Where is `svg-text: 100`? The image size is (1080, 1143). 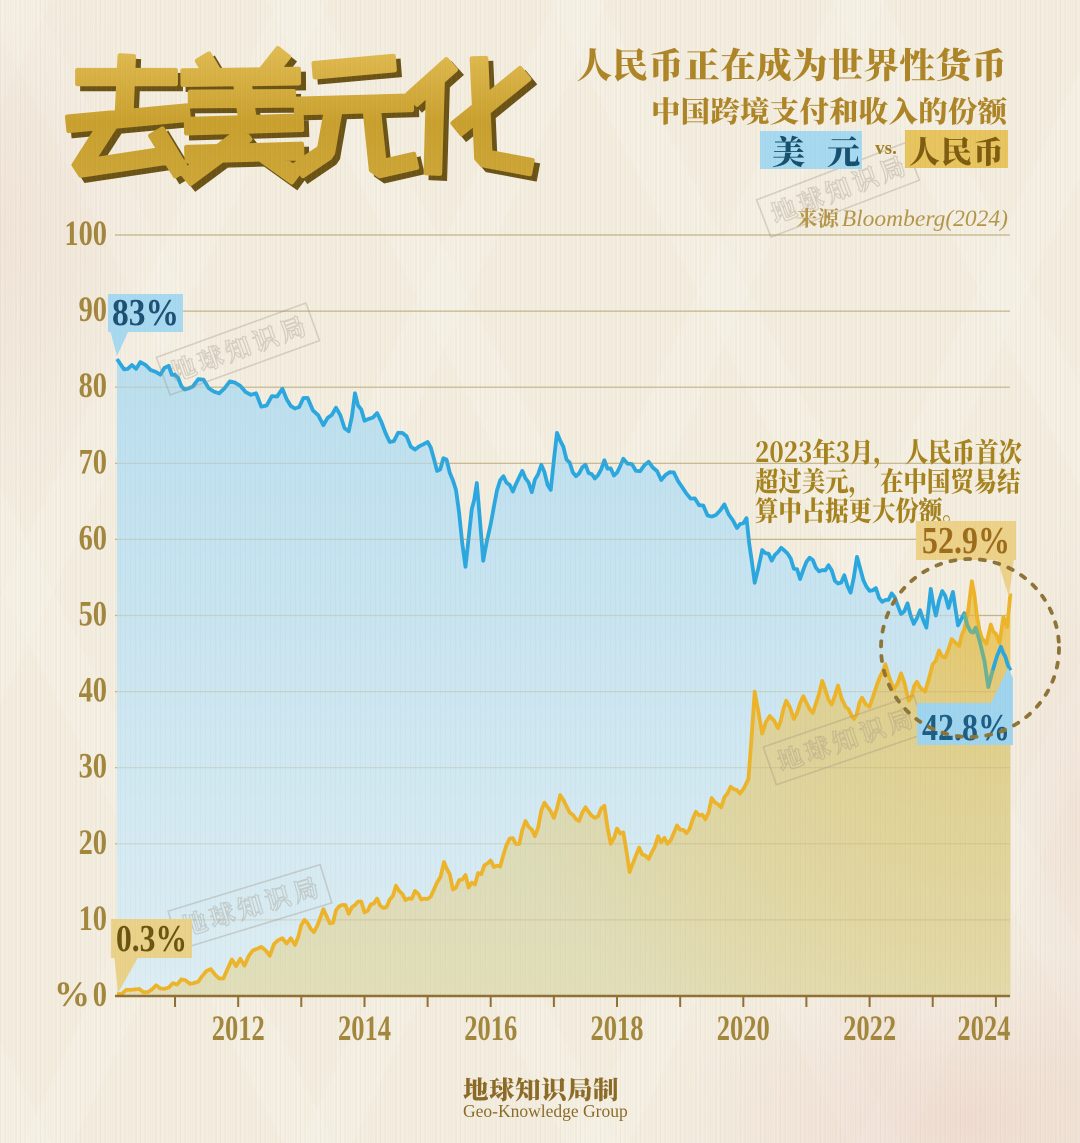 svg-text: 100 is located at coordinates (85, 233).